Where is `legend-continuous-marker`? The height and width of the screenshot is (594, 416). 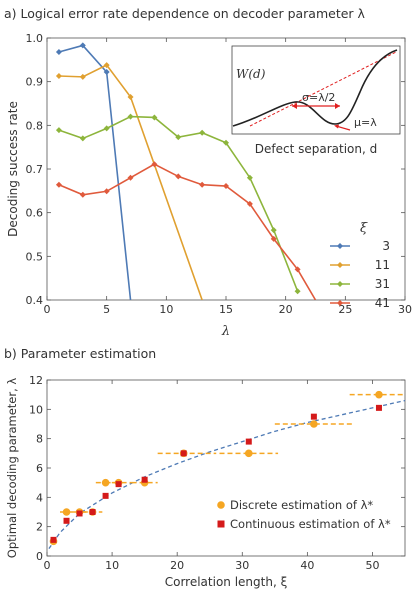
legend-continuous-marker is located at coordinates (221, 524).